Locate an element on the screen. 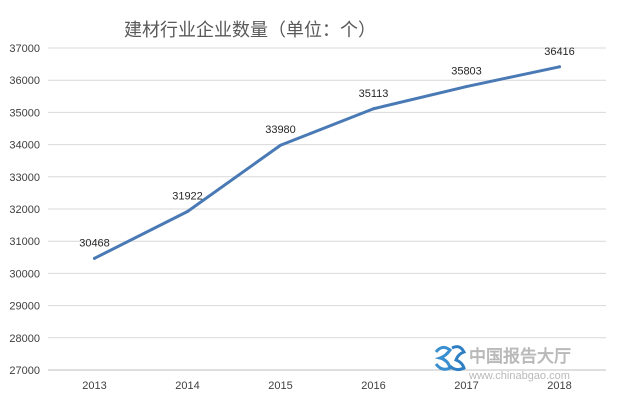 Image resolution: width=622 pixels, height=400 pixels. y-tick-label: 32000 is located at coordinates (24, 210).